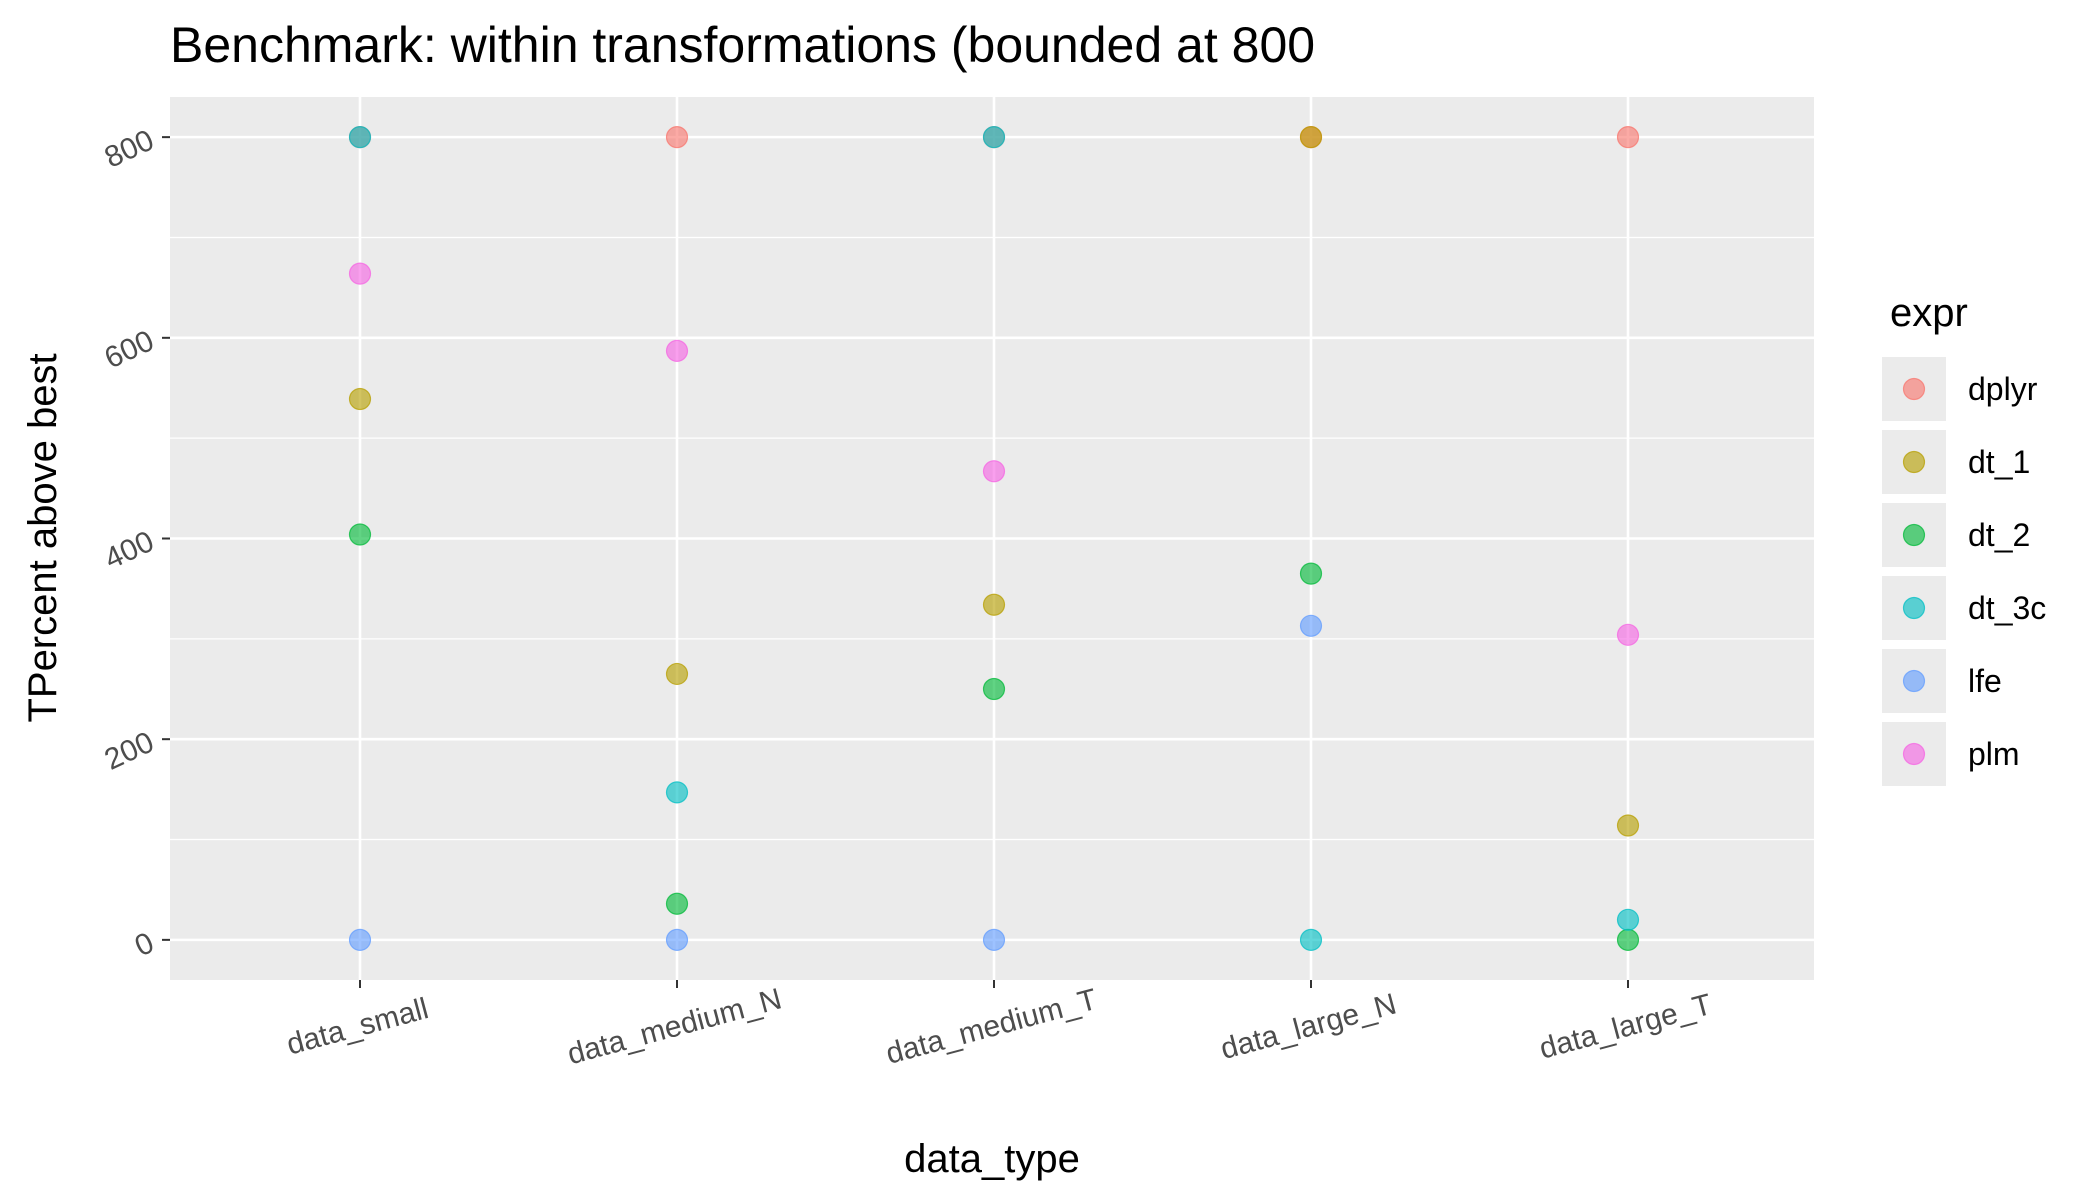  I want to click on point-dt_2-data_medium_N, so click(677, 903).